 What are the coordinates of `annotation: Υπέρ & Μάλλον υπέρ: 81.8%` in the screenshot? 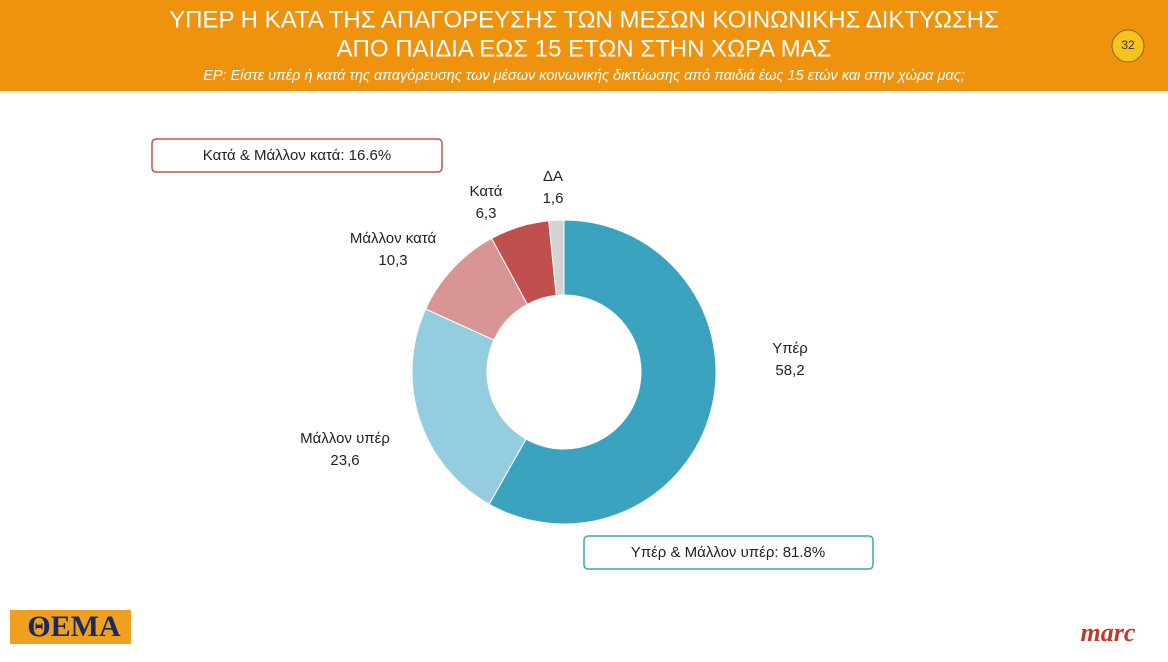 It's located at (728, 552).